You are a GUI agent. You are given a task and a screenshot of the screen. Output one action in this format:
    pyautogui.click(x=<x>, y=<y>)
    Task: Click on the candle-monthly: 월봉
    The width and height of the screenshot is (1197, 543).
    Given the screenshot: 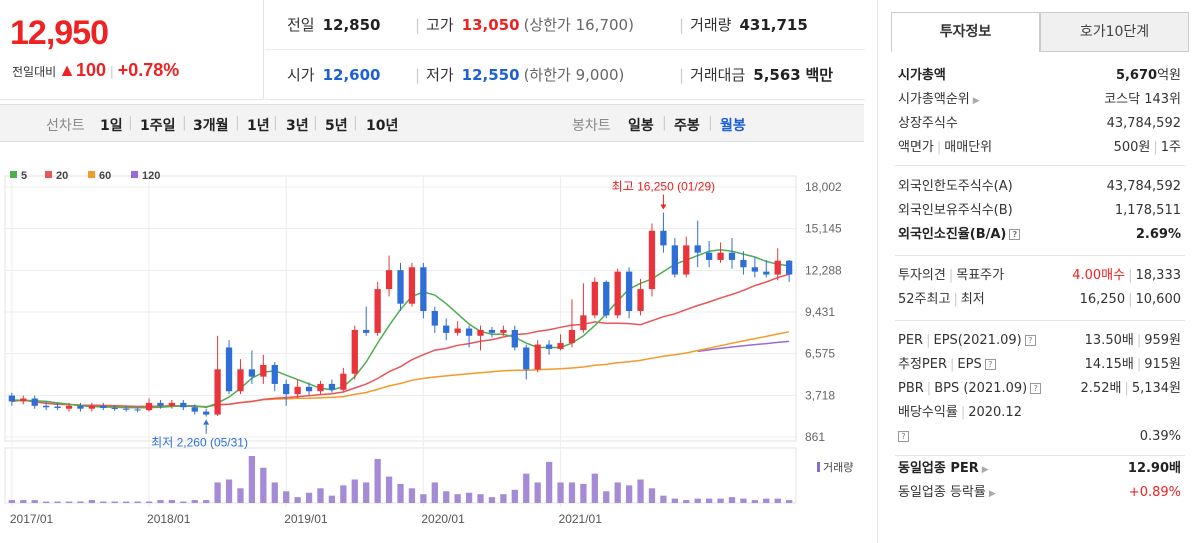 What is the action you would take?
    pyautogui.click(x=733, y=126)
    